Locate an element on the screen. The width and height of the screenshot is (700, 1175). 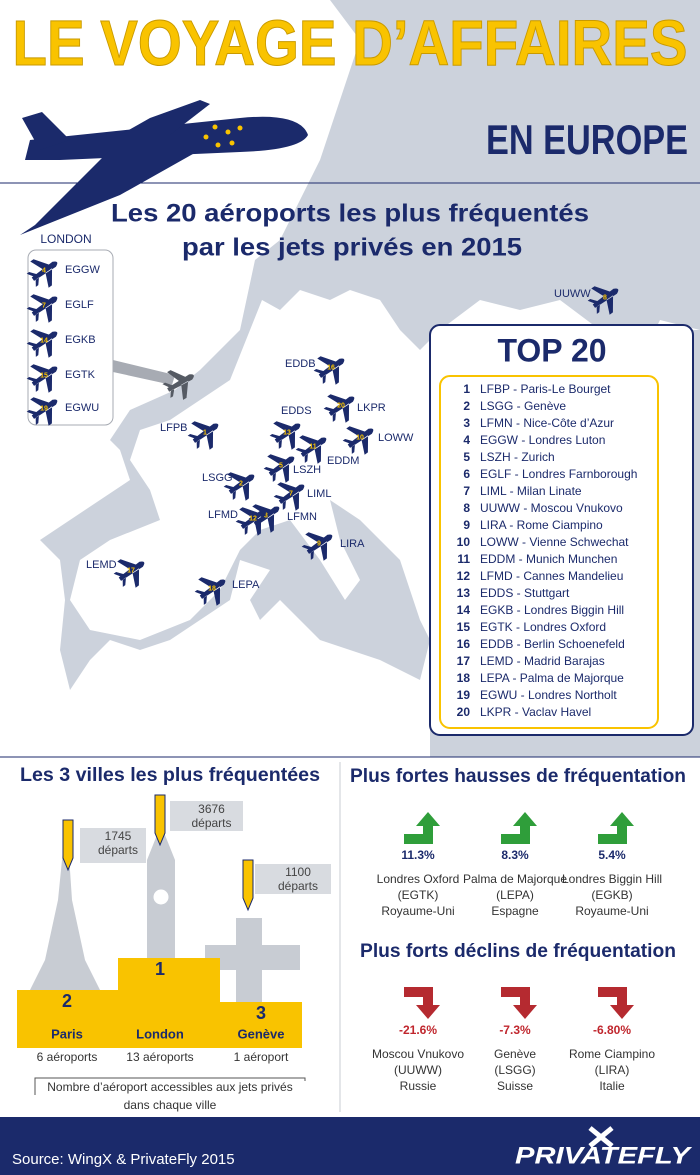
trend-name: Londres Oxford is located at coordinates (418, 879).